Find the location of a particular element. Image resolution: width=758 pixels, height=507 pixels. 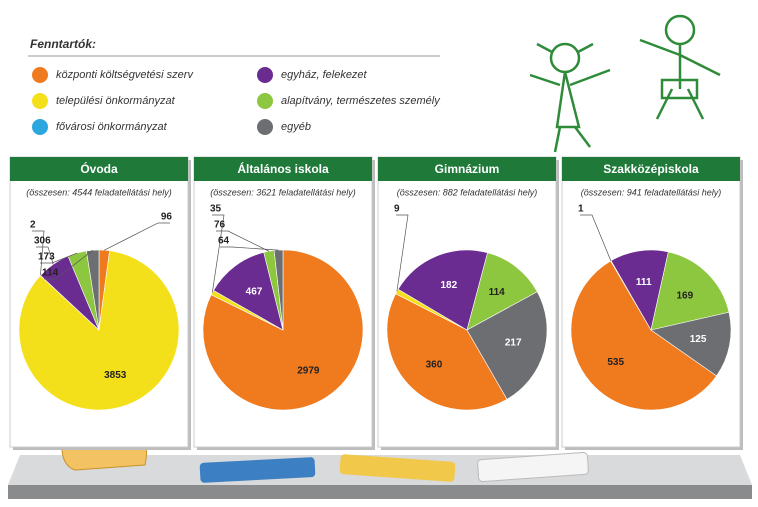

chart-subtitle: (összesen: 4544 feladatellátási hely) is located at coordinates (99, 192).